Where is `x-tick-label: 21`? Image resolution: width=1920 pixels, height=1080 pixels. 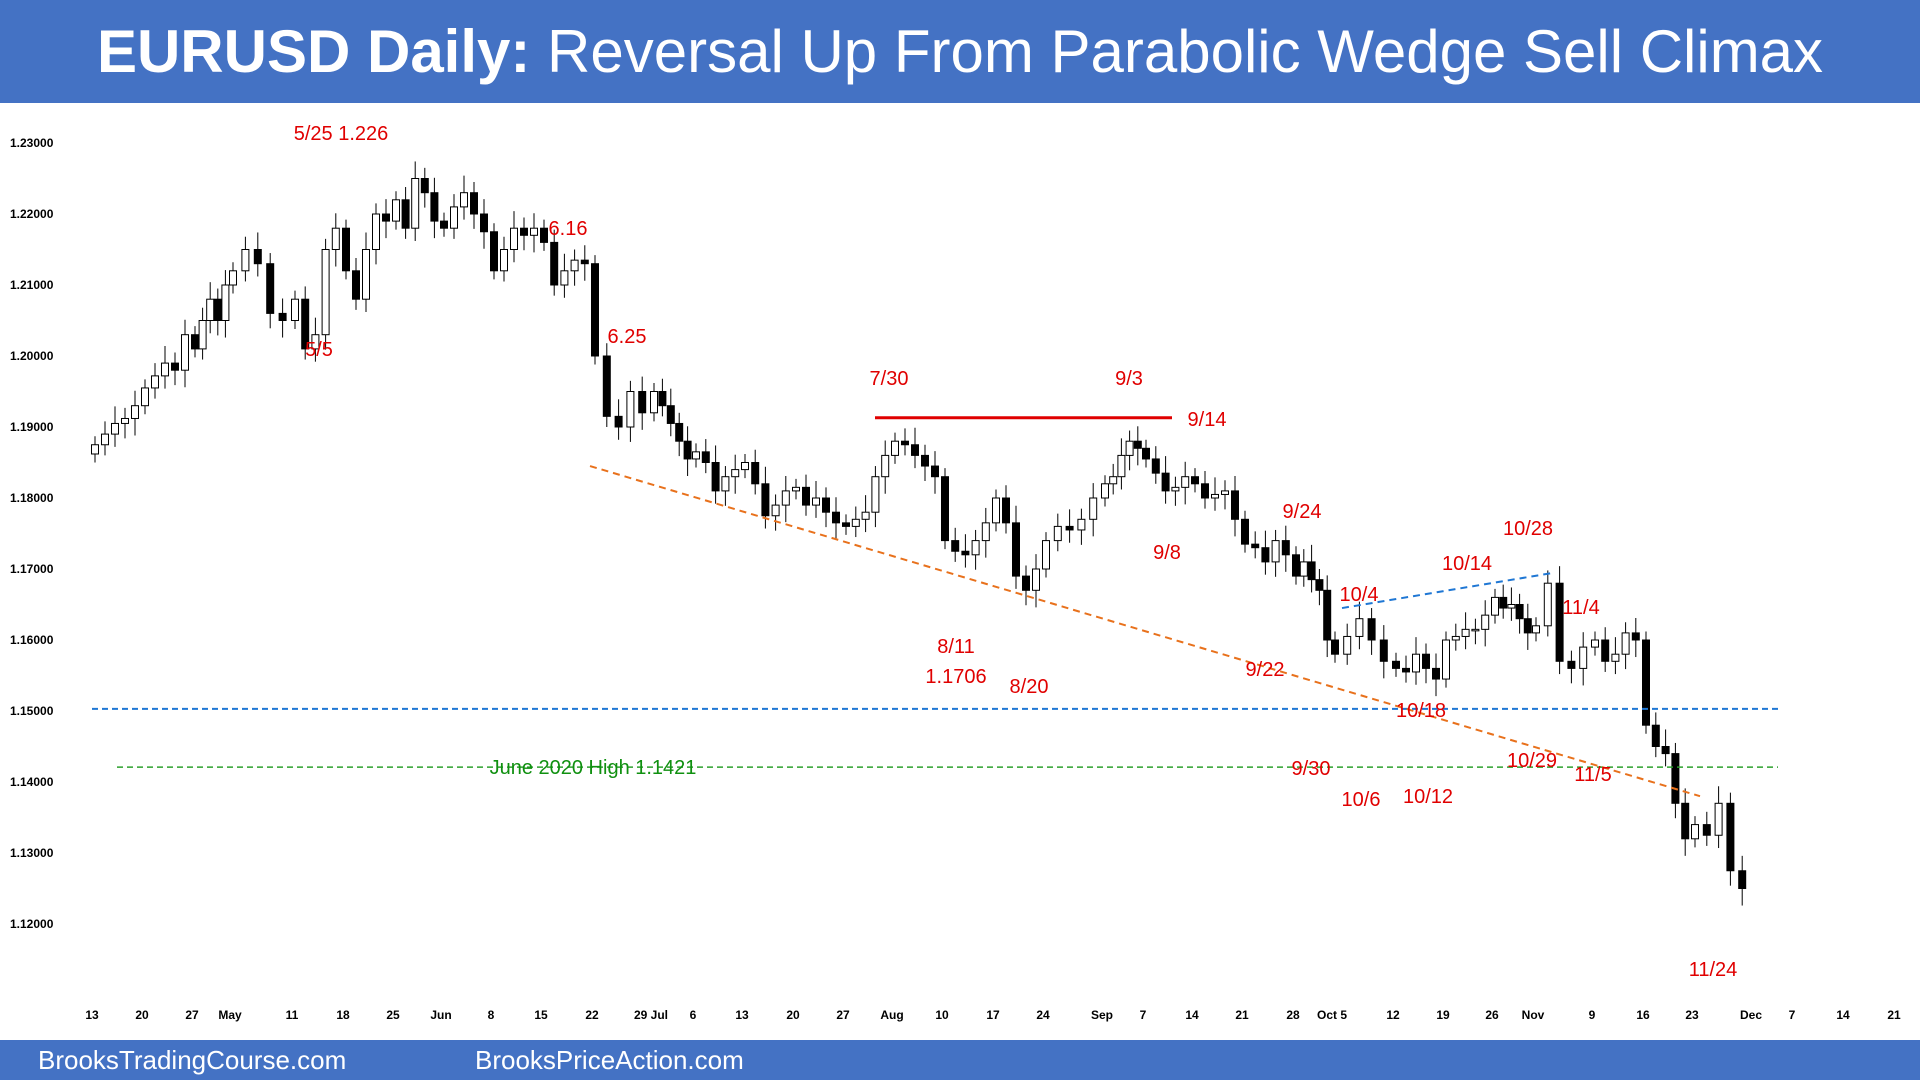
x-tick-label: 21 is located at coordinates (1894, 1015).